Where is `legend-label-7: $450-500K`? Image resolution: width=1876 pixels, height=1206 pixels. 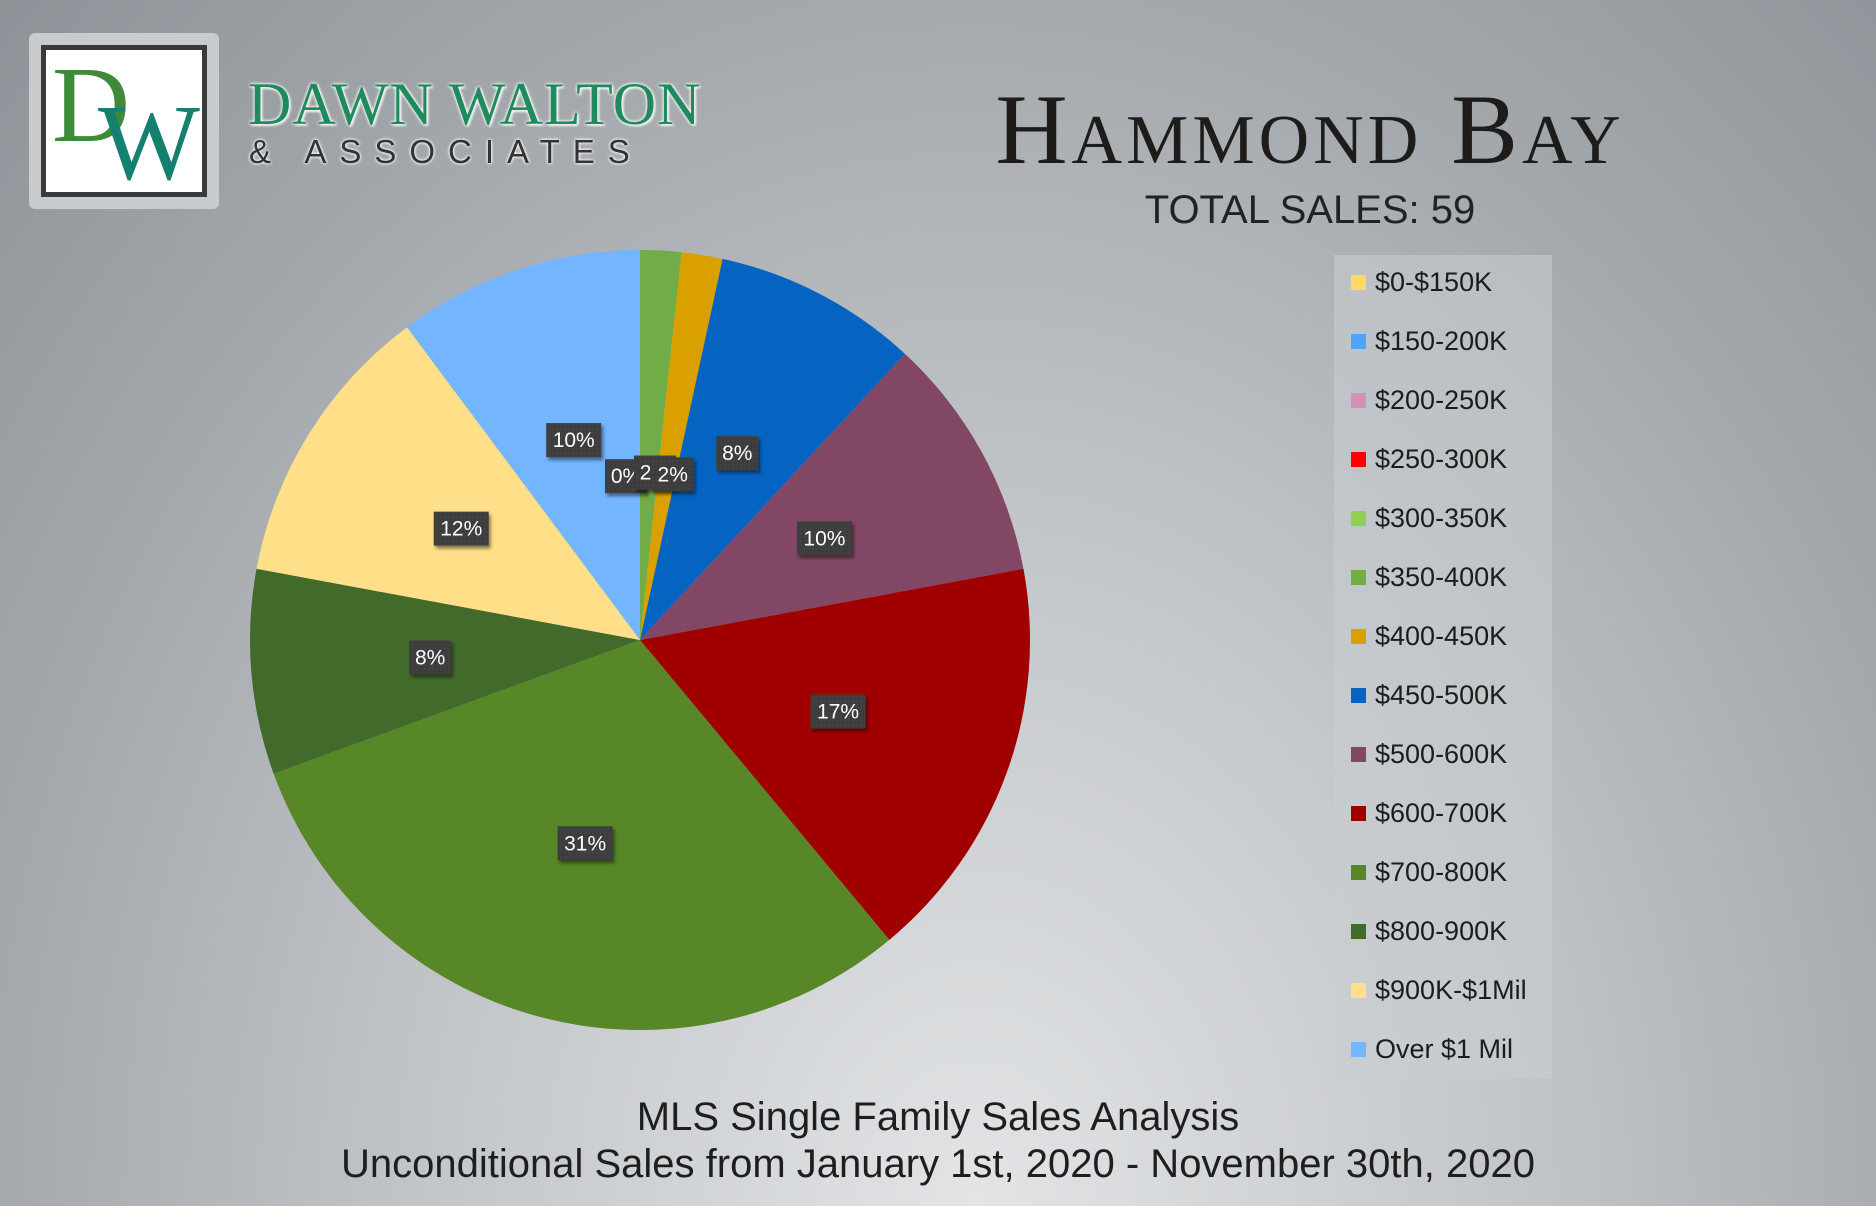 legend-label-7: $450-500K is located at coordinates (1441, 695).